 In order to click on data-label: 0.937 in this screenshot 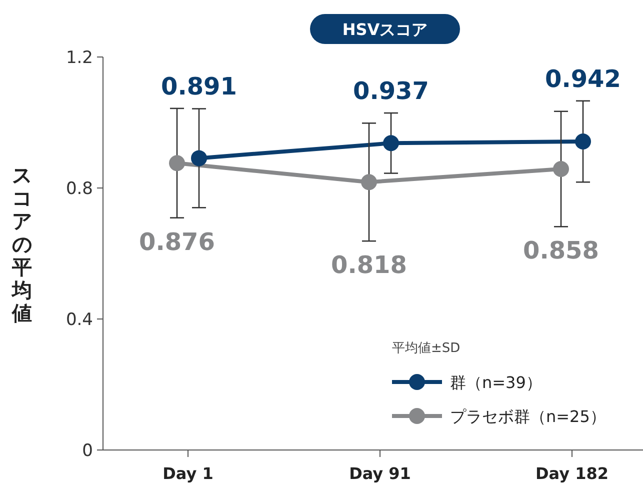, I will do `click(391, 91)`.